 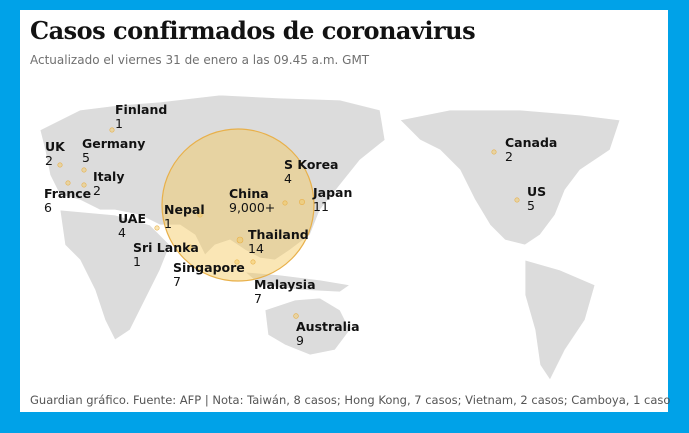 I want to click on country-name: Singapore, so click(x=209, y=267).